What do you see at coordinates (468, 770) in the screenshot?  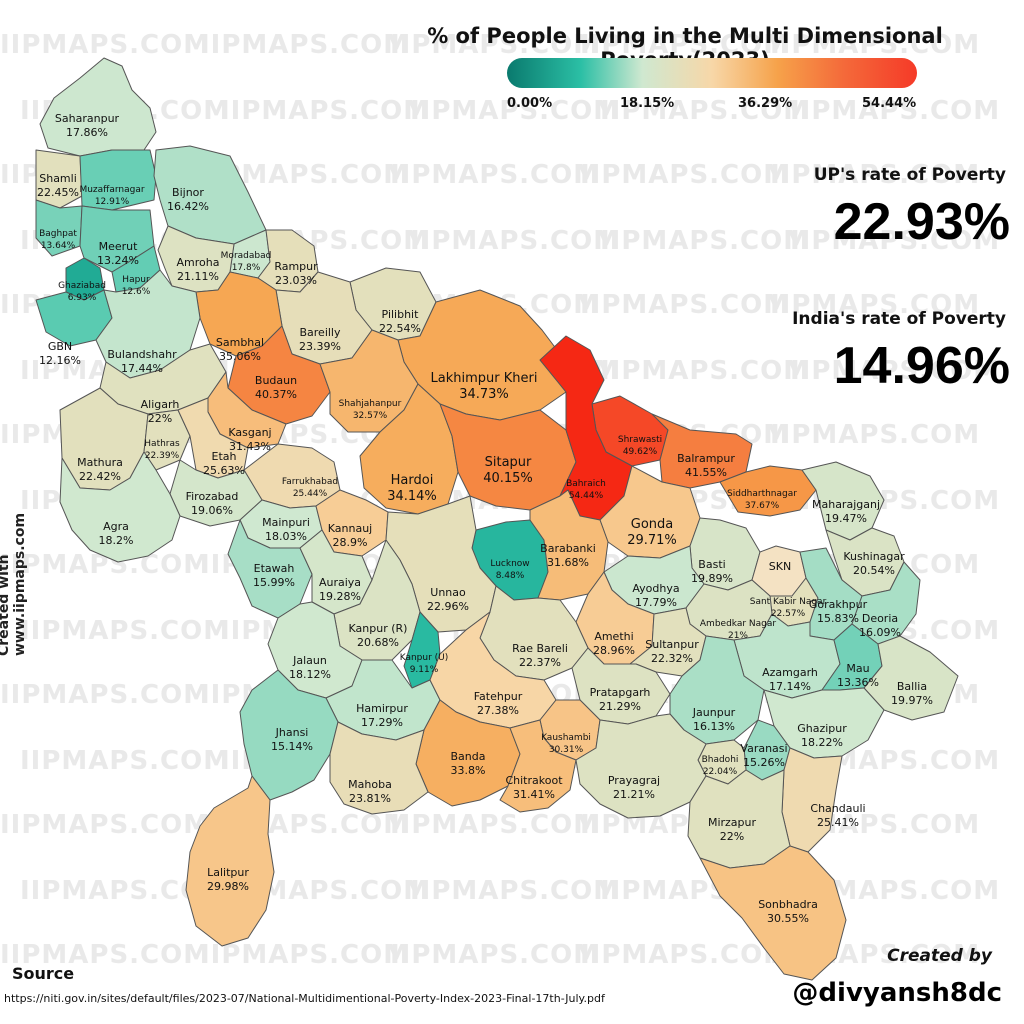 I see `district-value-label: 33.8%` at bounding box center [468, 770].